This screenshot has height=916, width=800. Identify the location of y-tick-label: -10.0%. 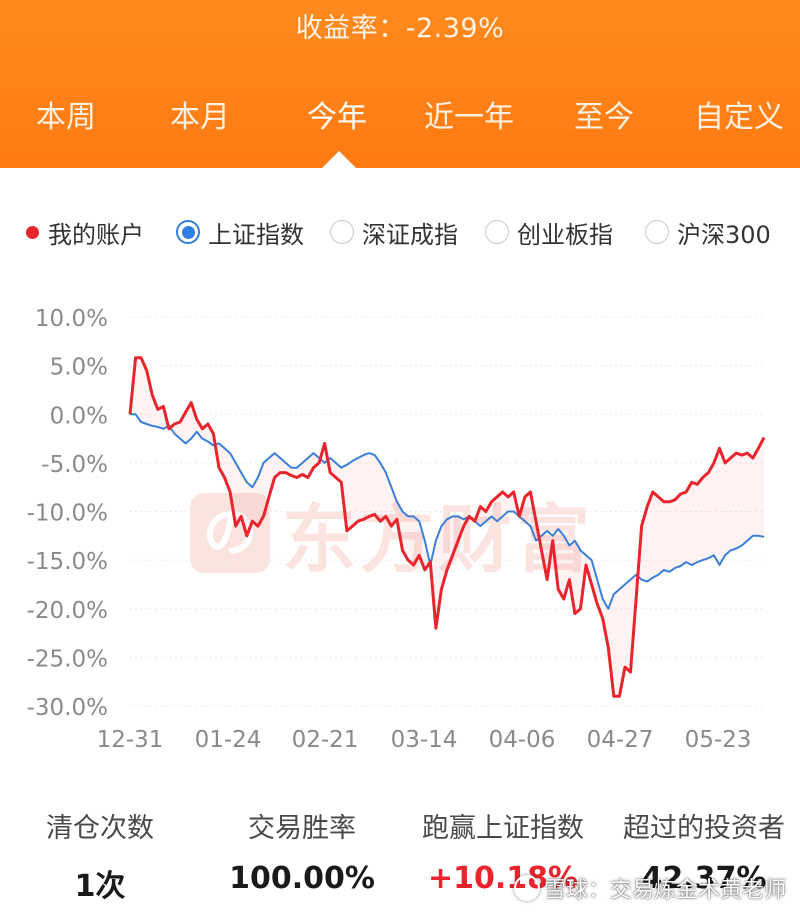
(67, 514).